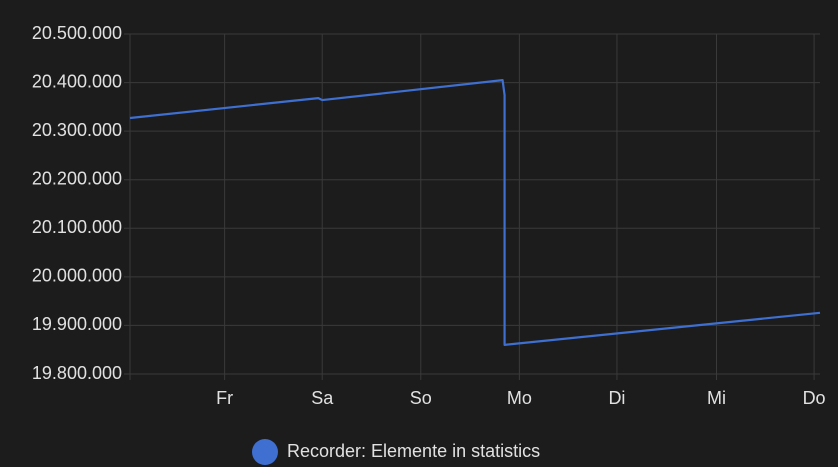 This screenshot has height=467, width=838. I want to click on y-tick-label: 20.200.000, so click(77, 178).